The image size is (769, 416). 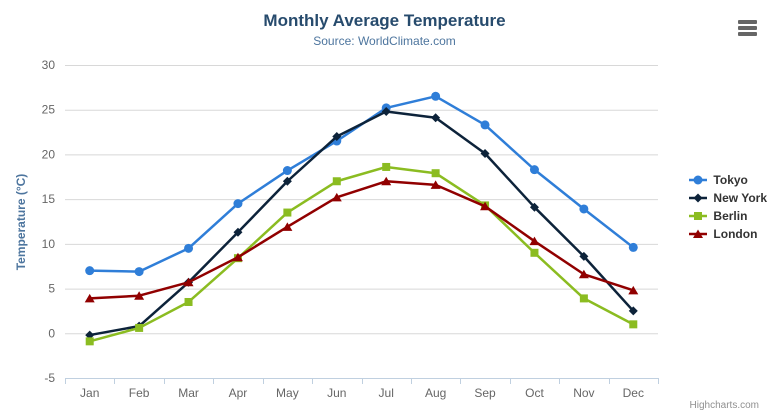 I want to click on svg-text: Jun, so click(x=336, y=393).